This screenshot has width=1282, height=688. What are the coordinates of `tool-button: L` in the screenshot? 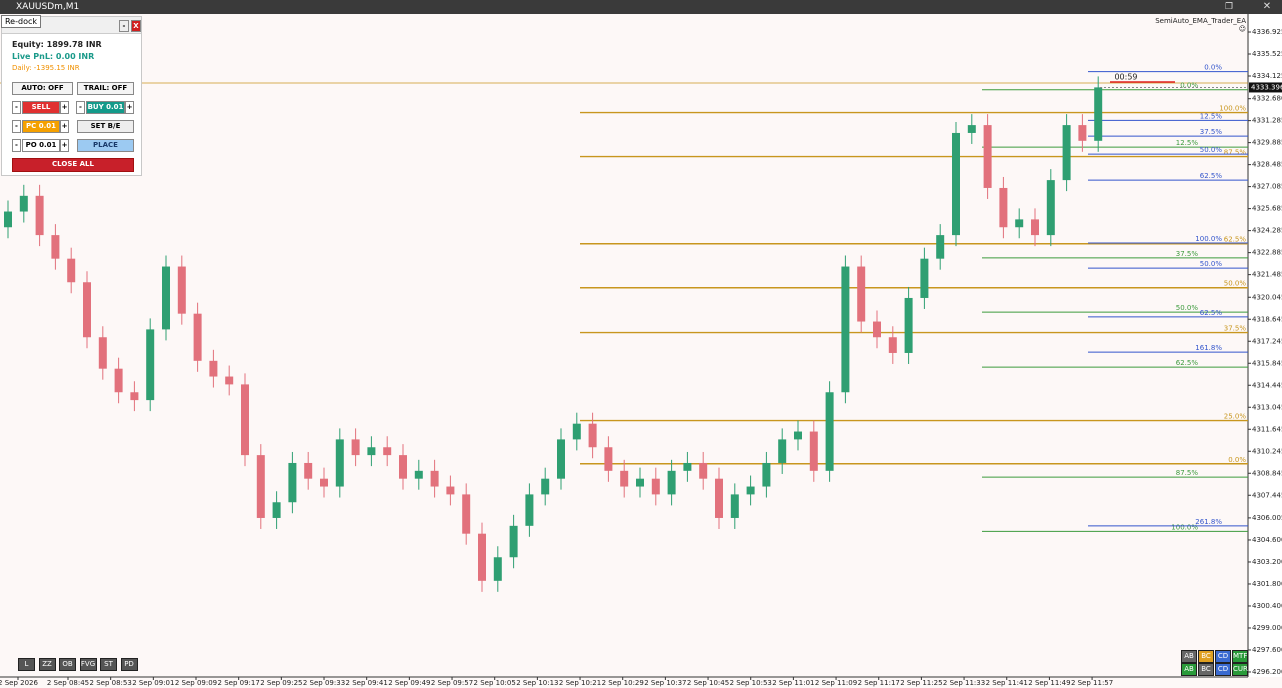 It's located at (26, 664).